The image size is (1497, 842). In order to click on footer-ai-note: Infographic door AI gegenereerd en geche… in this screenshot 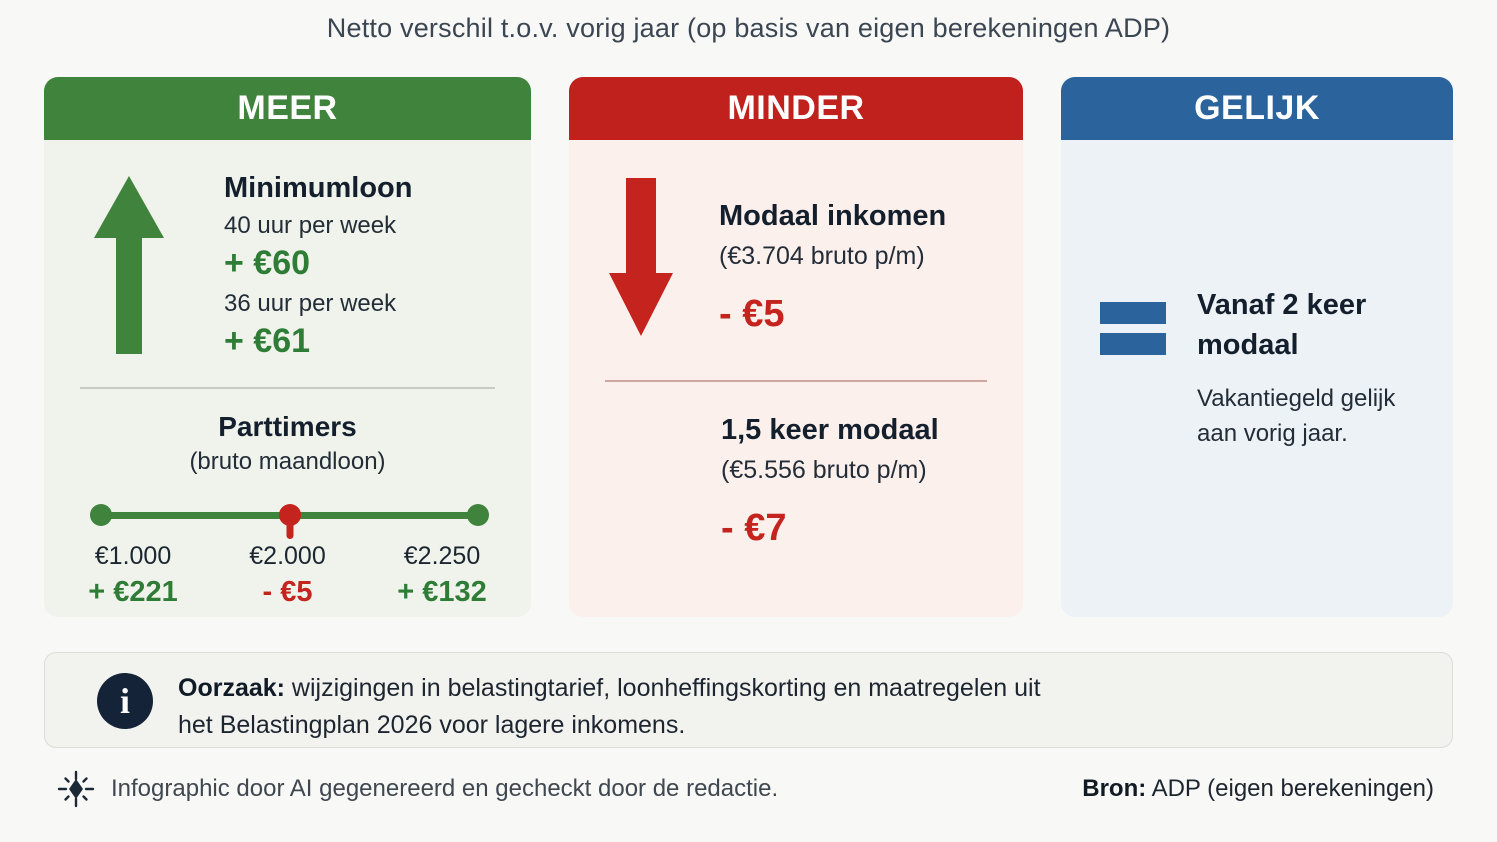, I will do `click(417, 789)`.